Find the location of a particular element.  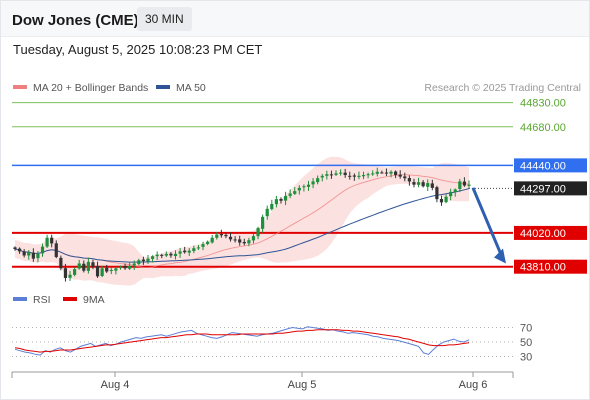

ma20-legend-label: MA 20 + Bollinger Bands is located at coordinates (90, 88).